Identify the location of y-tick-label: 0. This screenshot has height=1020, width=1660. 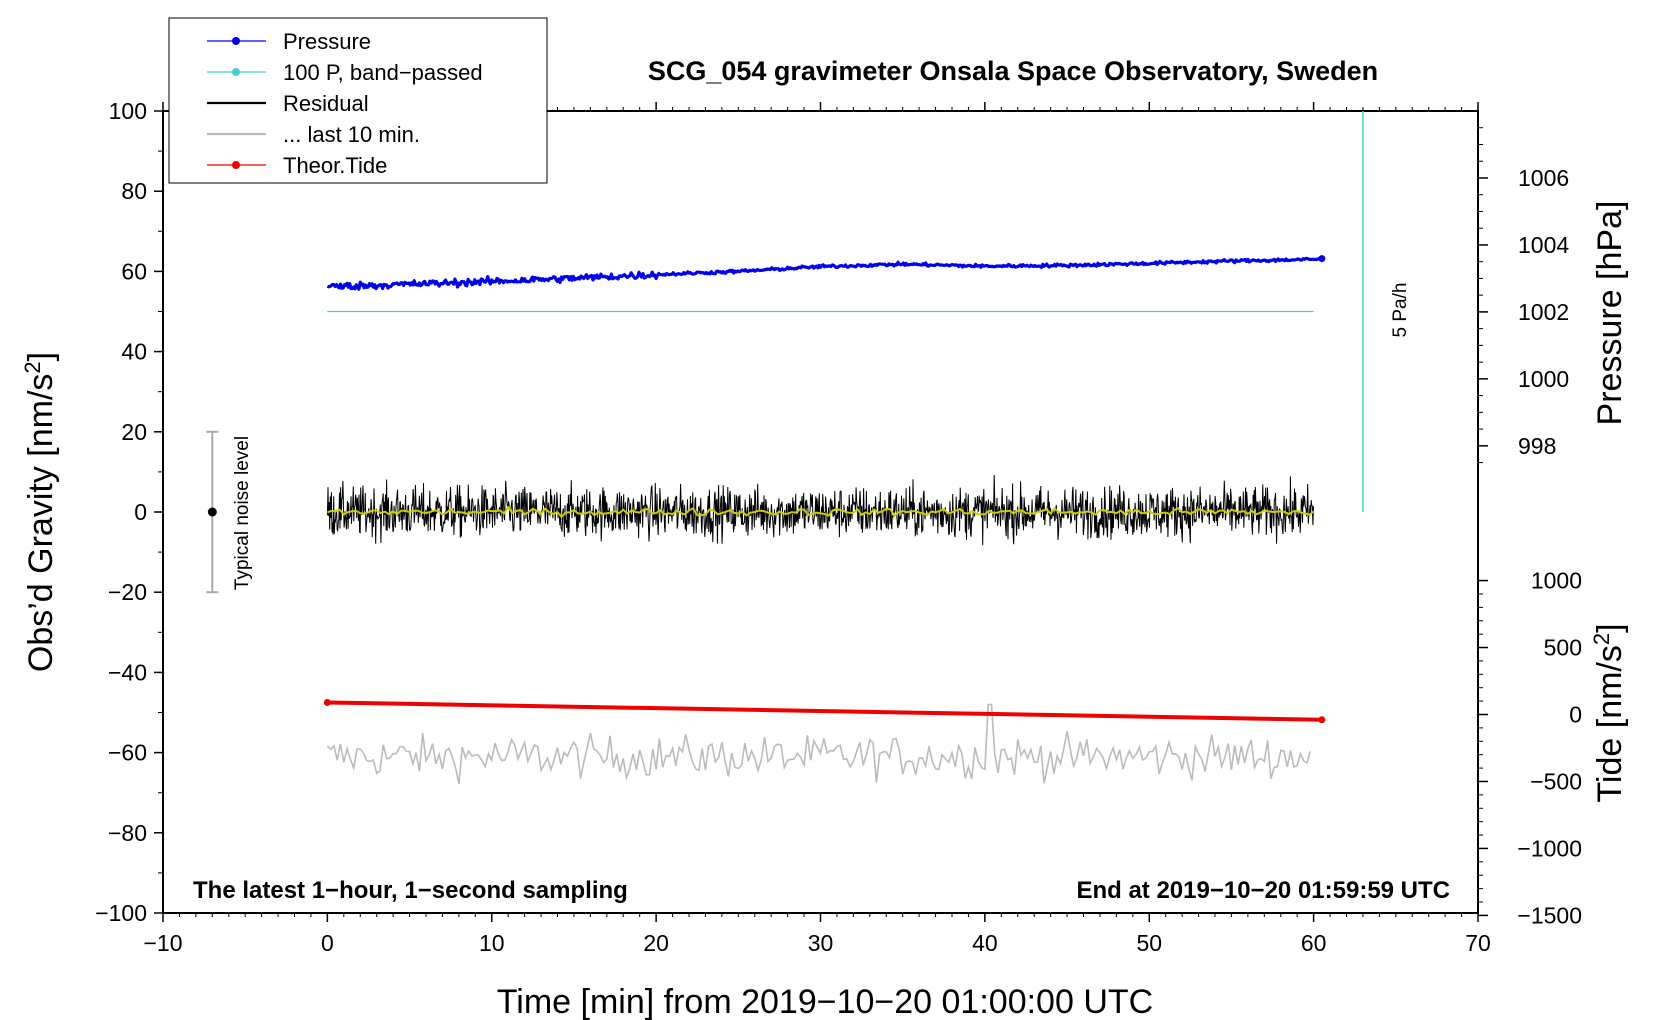
(140, 512).